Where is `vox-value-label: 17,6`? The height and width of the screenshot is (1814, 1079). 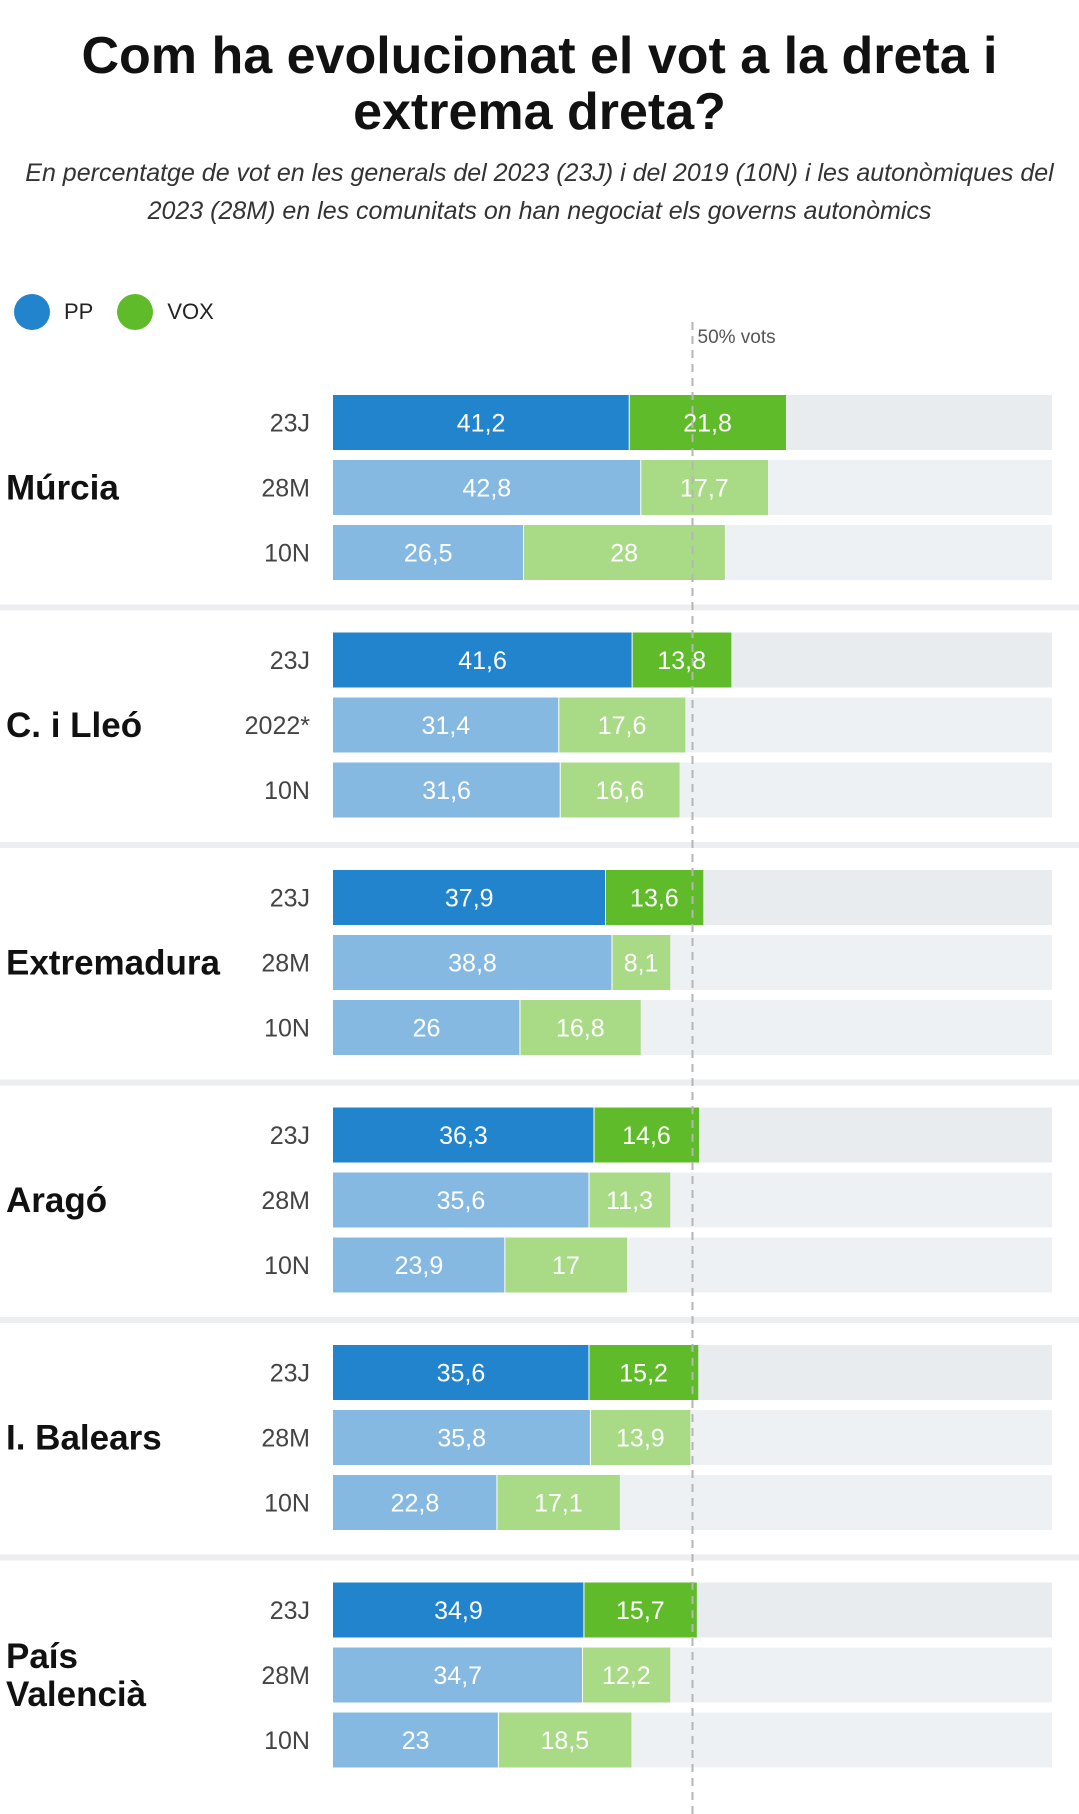 vox-value-label: 17,6 is located at coordinates (622, 726).